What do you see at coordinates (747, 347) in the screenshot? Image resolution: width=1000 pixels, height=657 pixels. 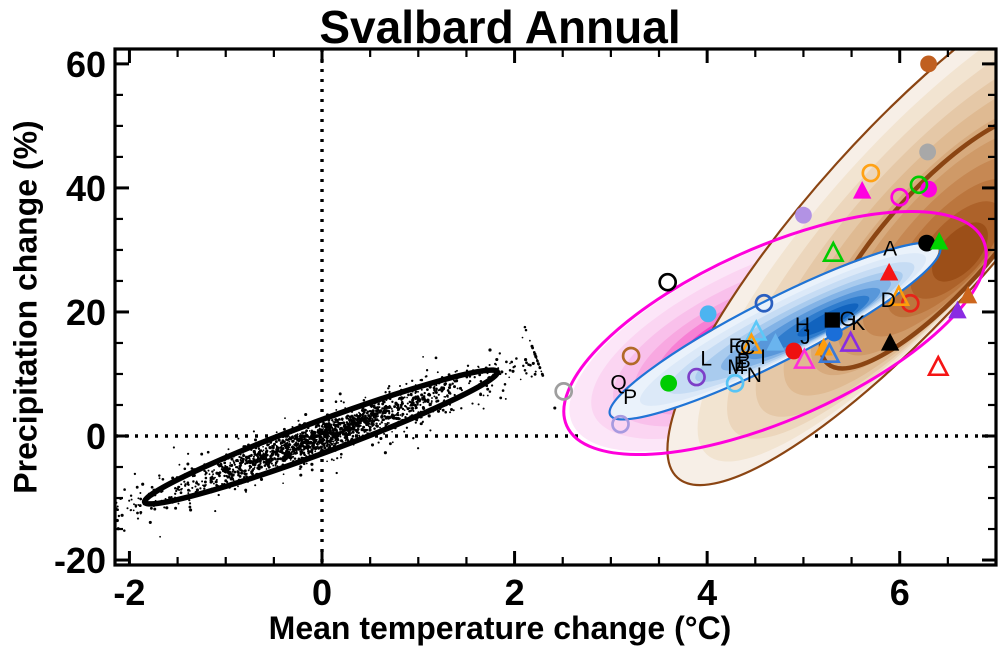 I see `letter-marker-C: C` at bounding box center [747, 347].